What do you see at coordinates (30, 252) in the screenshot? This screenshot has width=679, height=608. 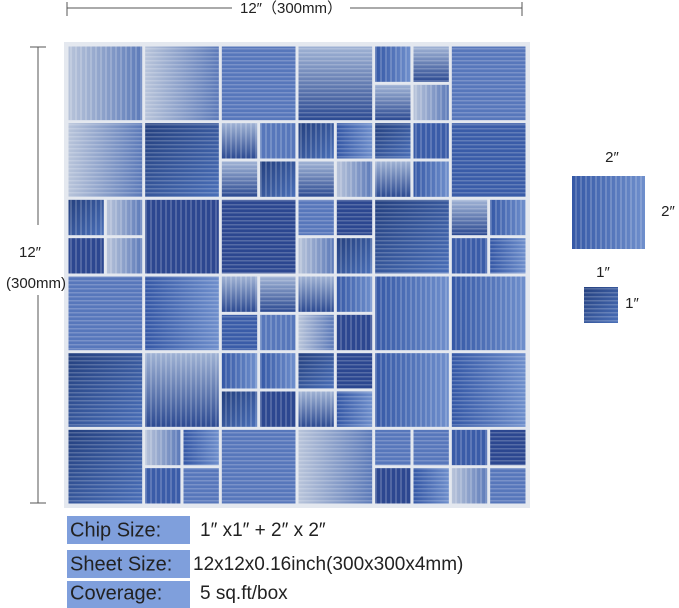 I see `height-label: 12″` at bounding box center [30, 252].